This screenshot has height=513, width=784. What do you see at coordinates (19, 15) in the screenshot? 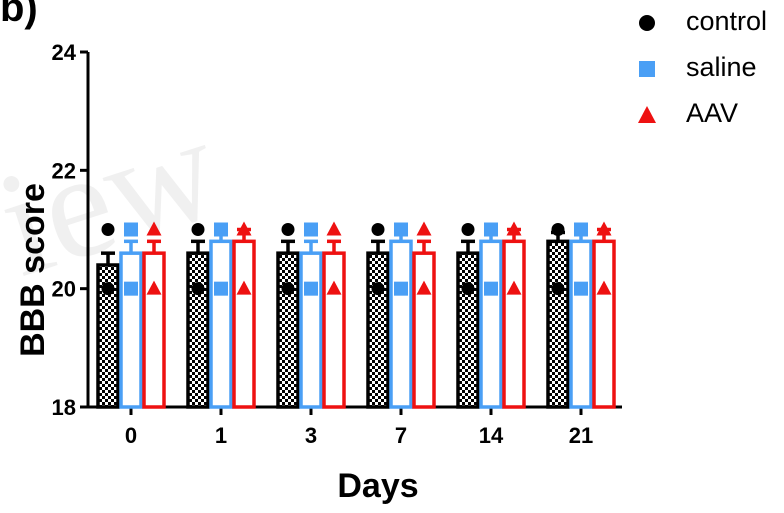
I see `panel-label: b)` at bounding box center [19, 15].